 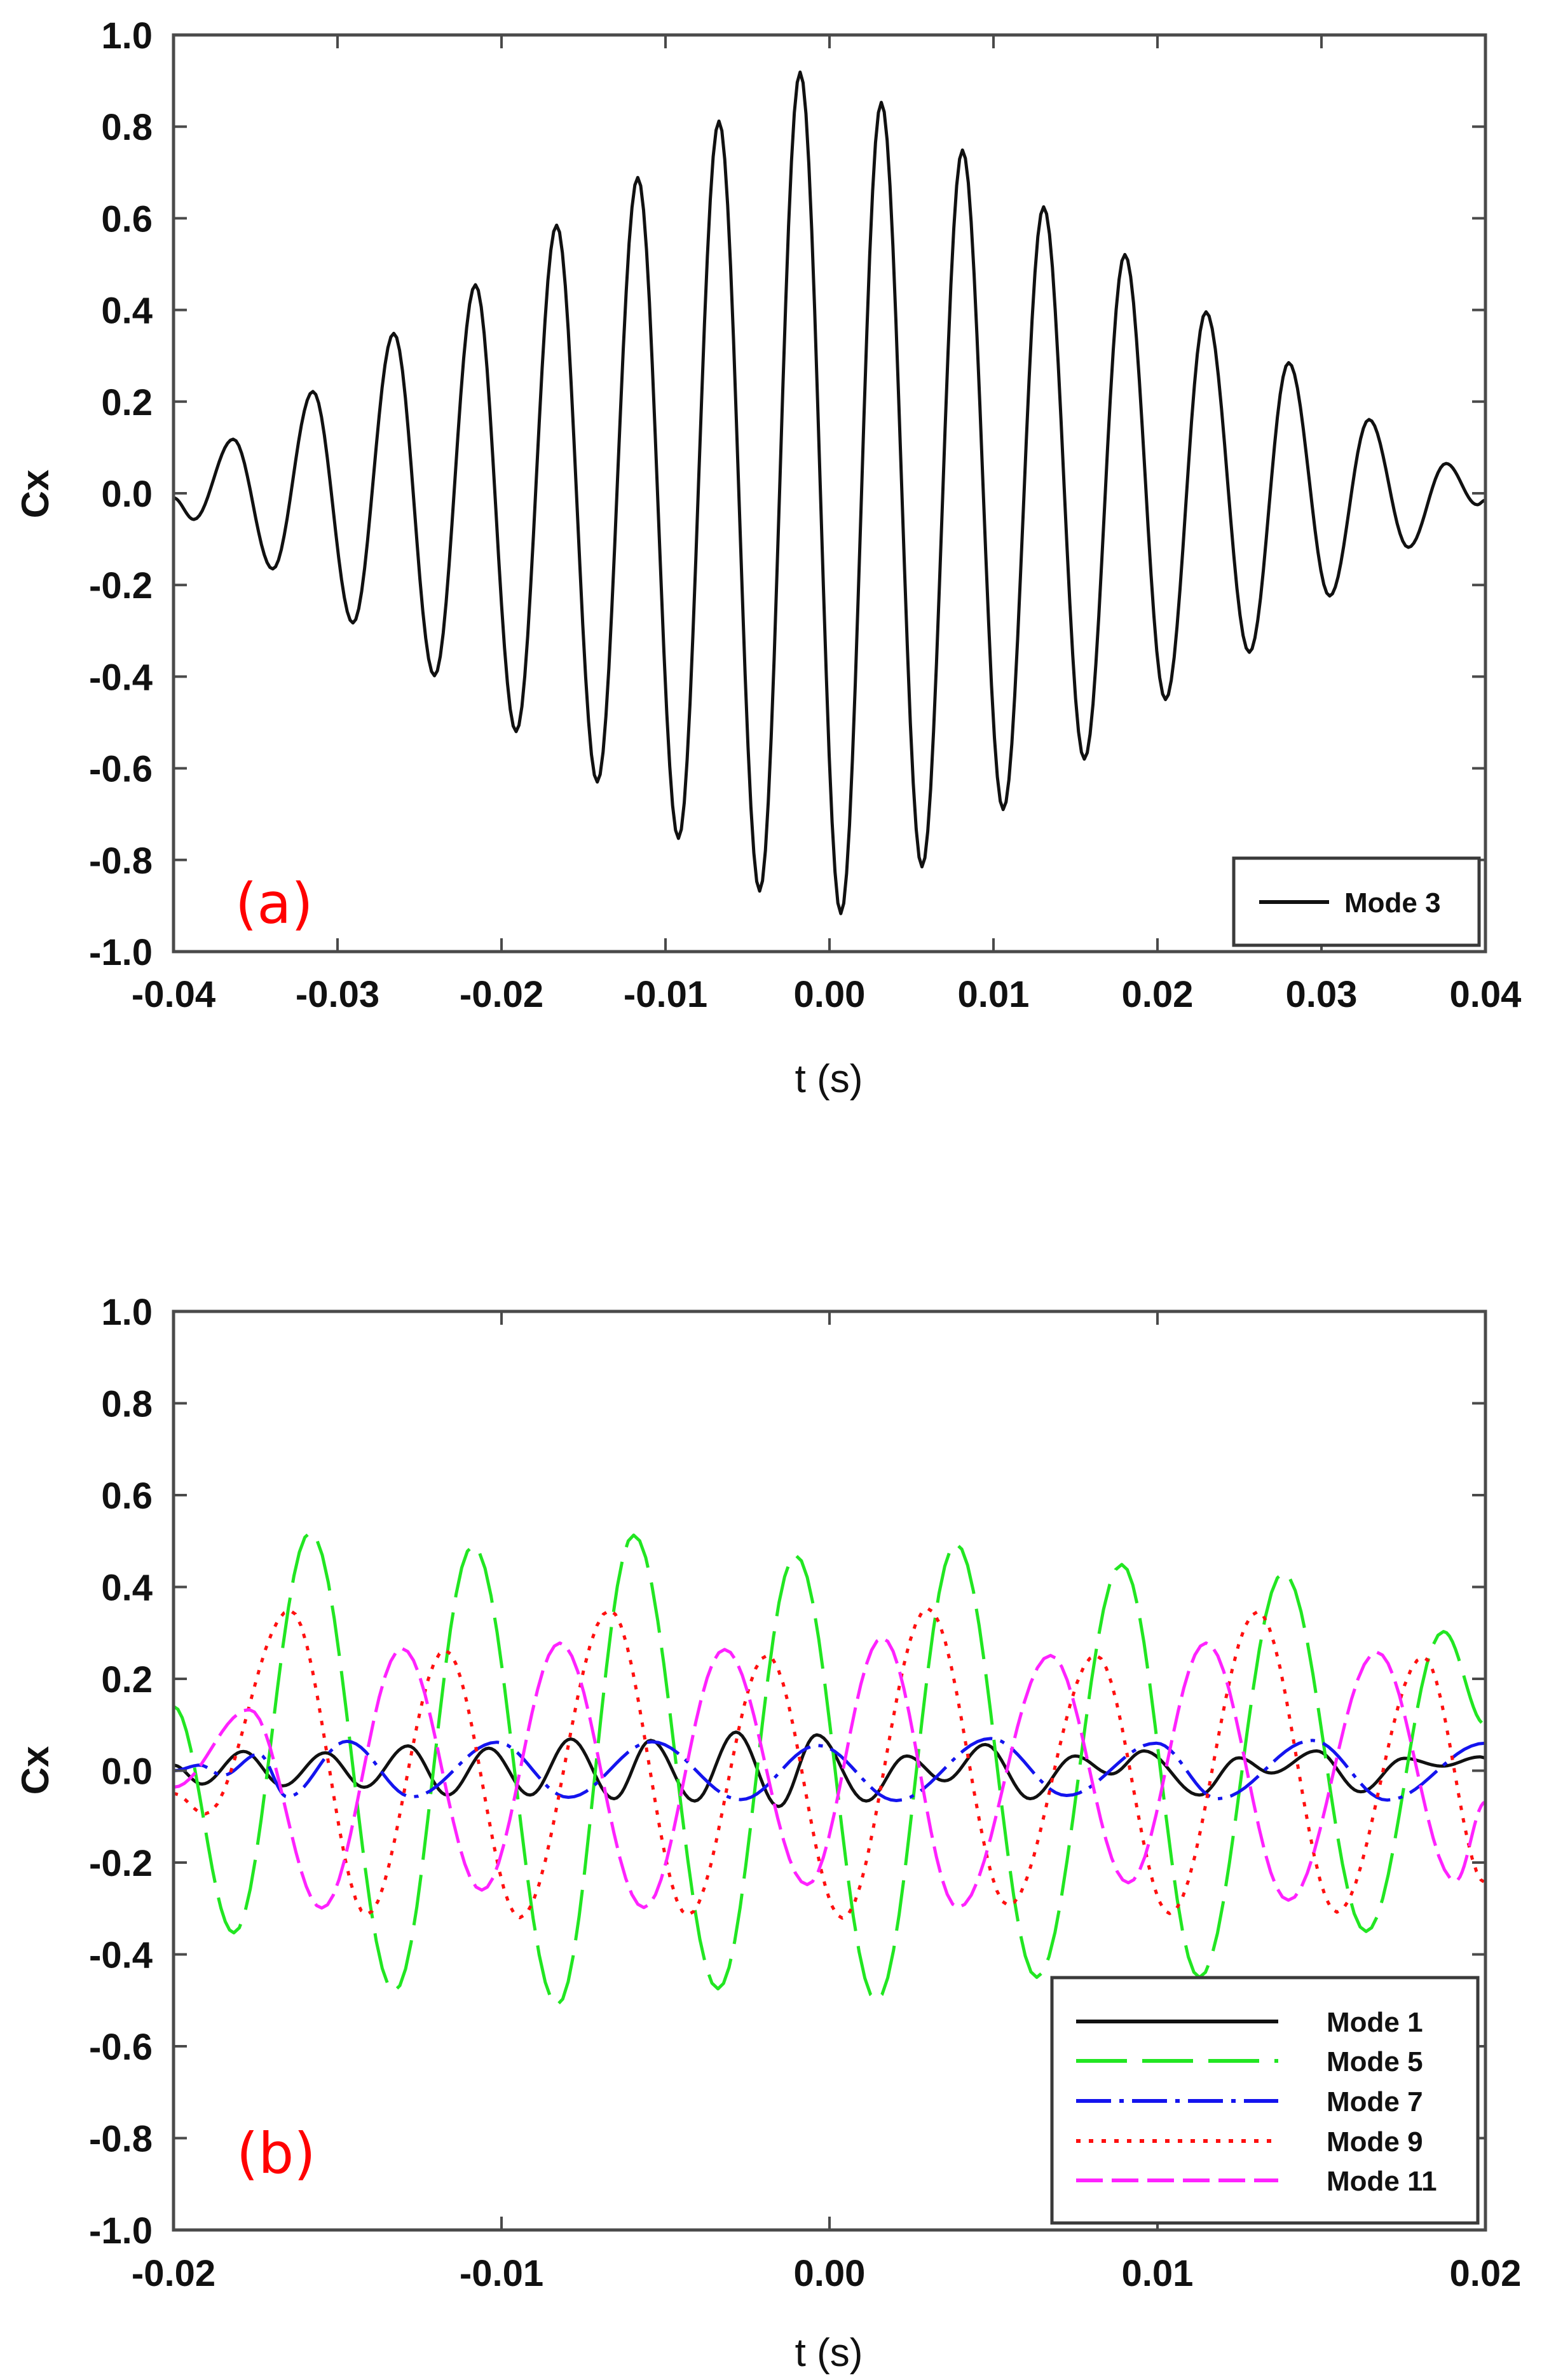 I want to click on panel-label-b: (b), so click(x=276, y=2153).